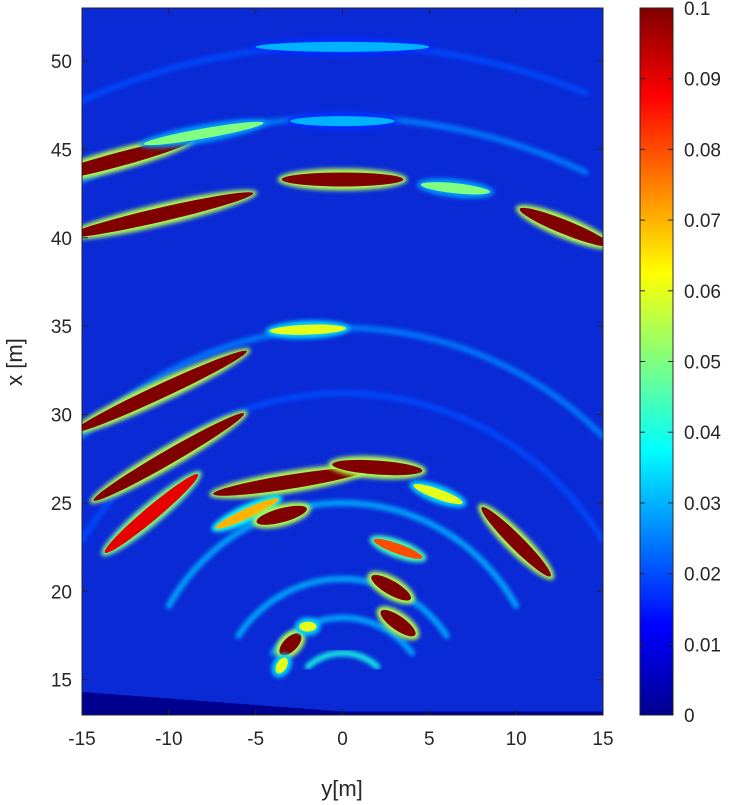 The height and width of the screenshot is (805, 747). Describe the element at coordinates (342, 739) in the screenshot. I see `x-tick-label: 0` at that location.